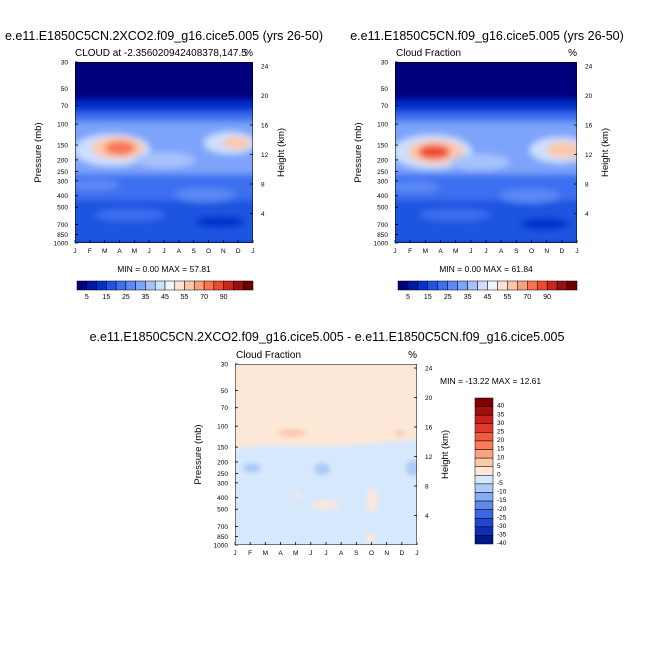  Describe the element at coordinates (408, 297) in the screenshot. I see `colorbar-label: 5` at that location.